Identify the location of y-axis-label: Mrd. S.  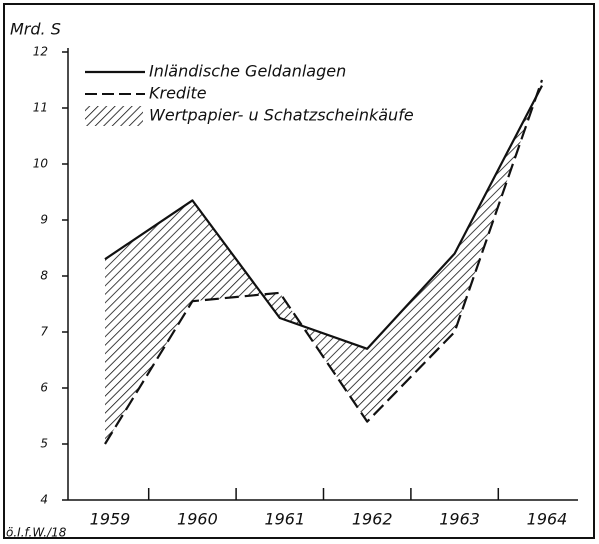
(35, 29).